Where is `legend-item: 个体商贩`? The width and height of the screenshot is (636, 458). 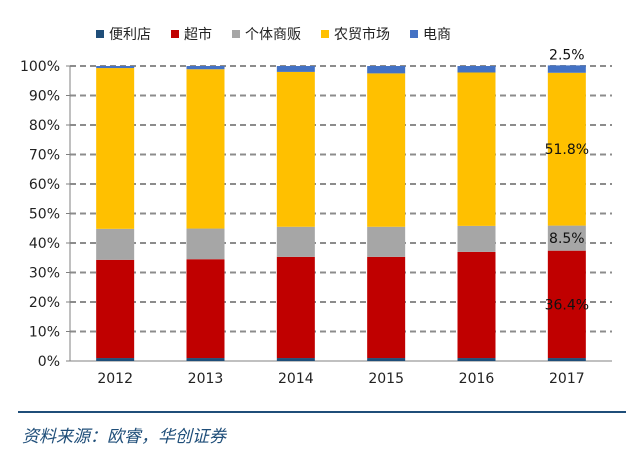 legend-item: 个体商贩 is located at coordinates (266, 34).